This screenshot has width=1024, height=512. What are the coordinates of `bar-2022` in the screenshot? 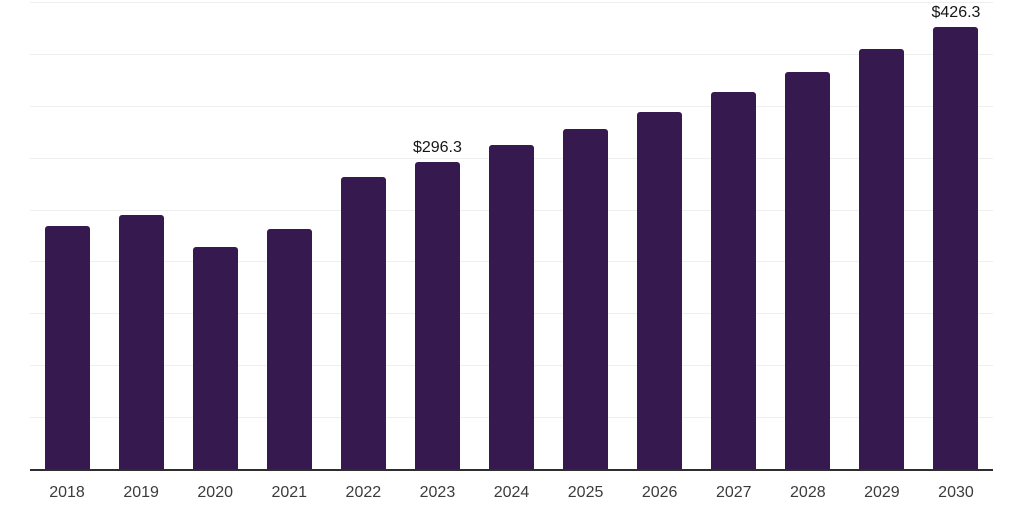 It's located at (363, 323).